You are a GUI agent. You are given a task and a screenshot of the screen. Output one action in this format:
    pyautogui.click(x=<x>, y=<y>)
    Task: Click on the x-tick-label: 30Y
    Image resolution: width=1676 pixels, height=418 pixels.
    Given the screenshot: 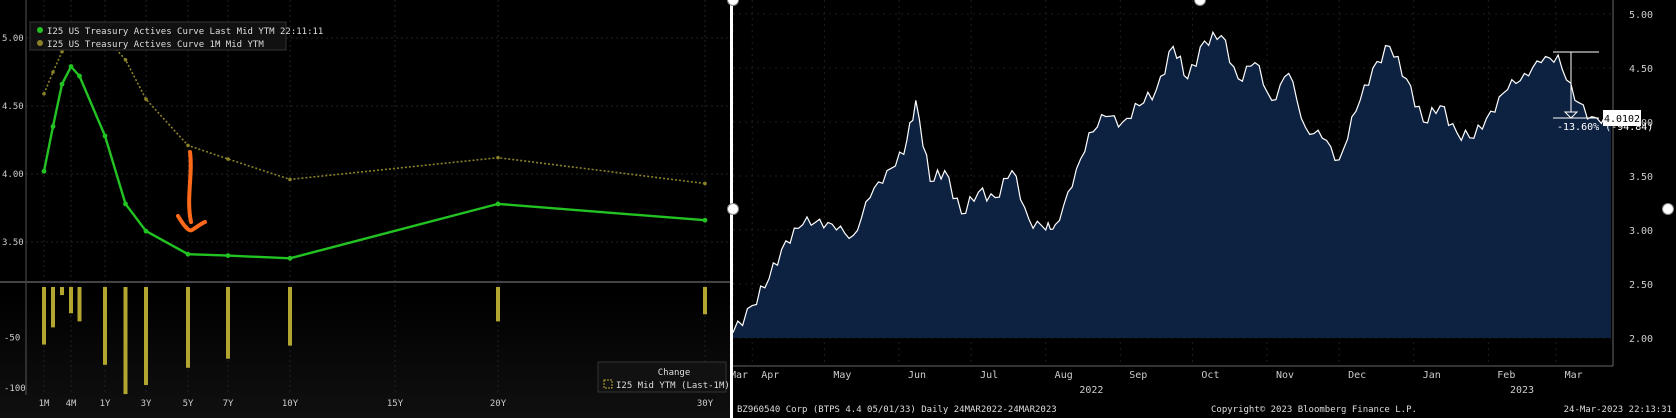 What is the action you would take?
    pyautogui.click(x=705, y=404)
    